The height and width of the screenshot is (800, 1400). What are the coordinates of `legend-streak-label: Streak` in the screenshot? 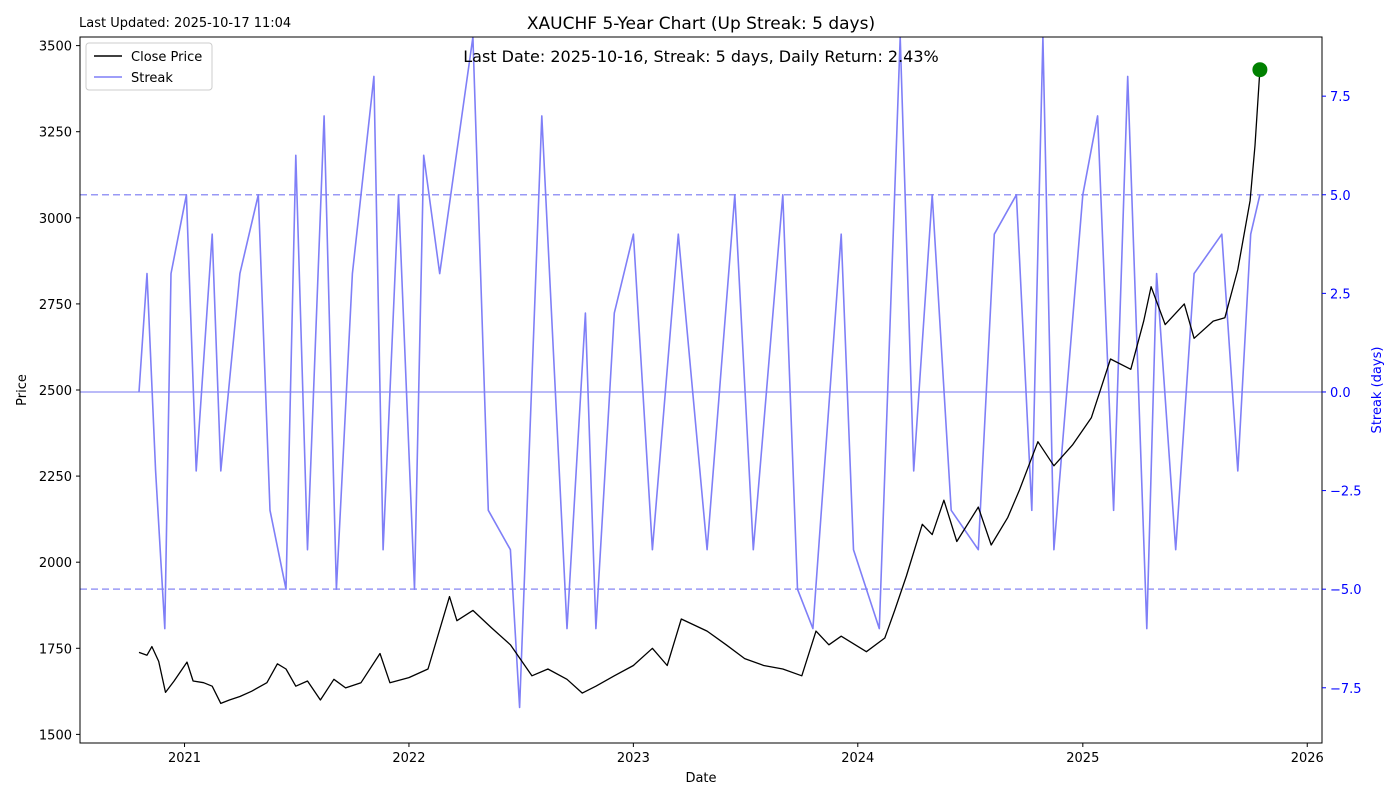 It's located at (152, 78).